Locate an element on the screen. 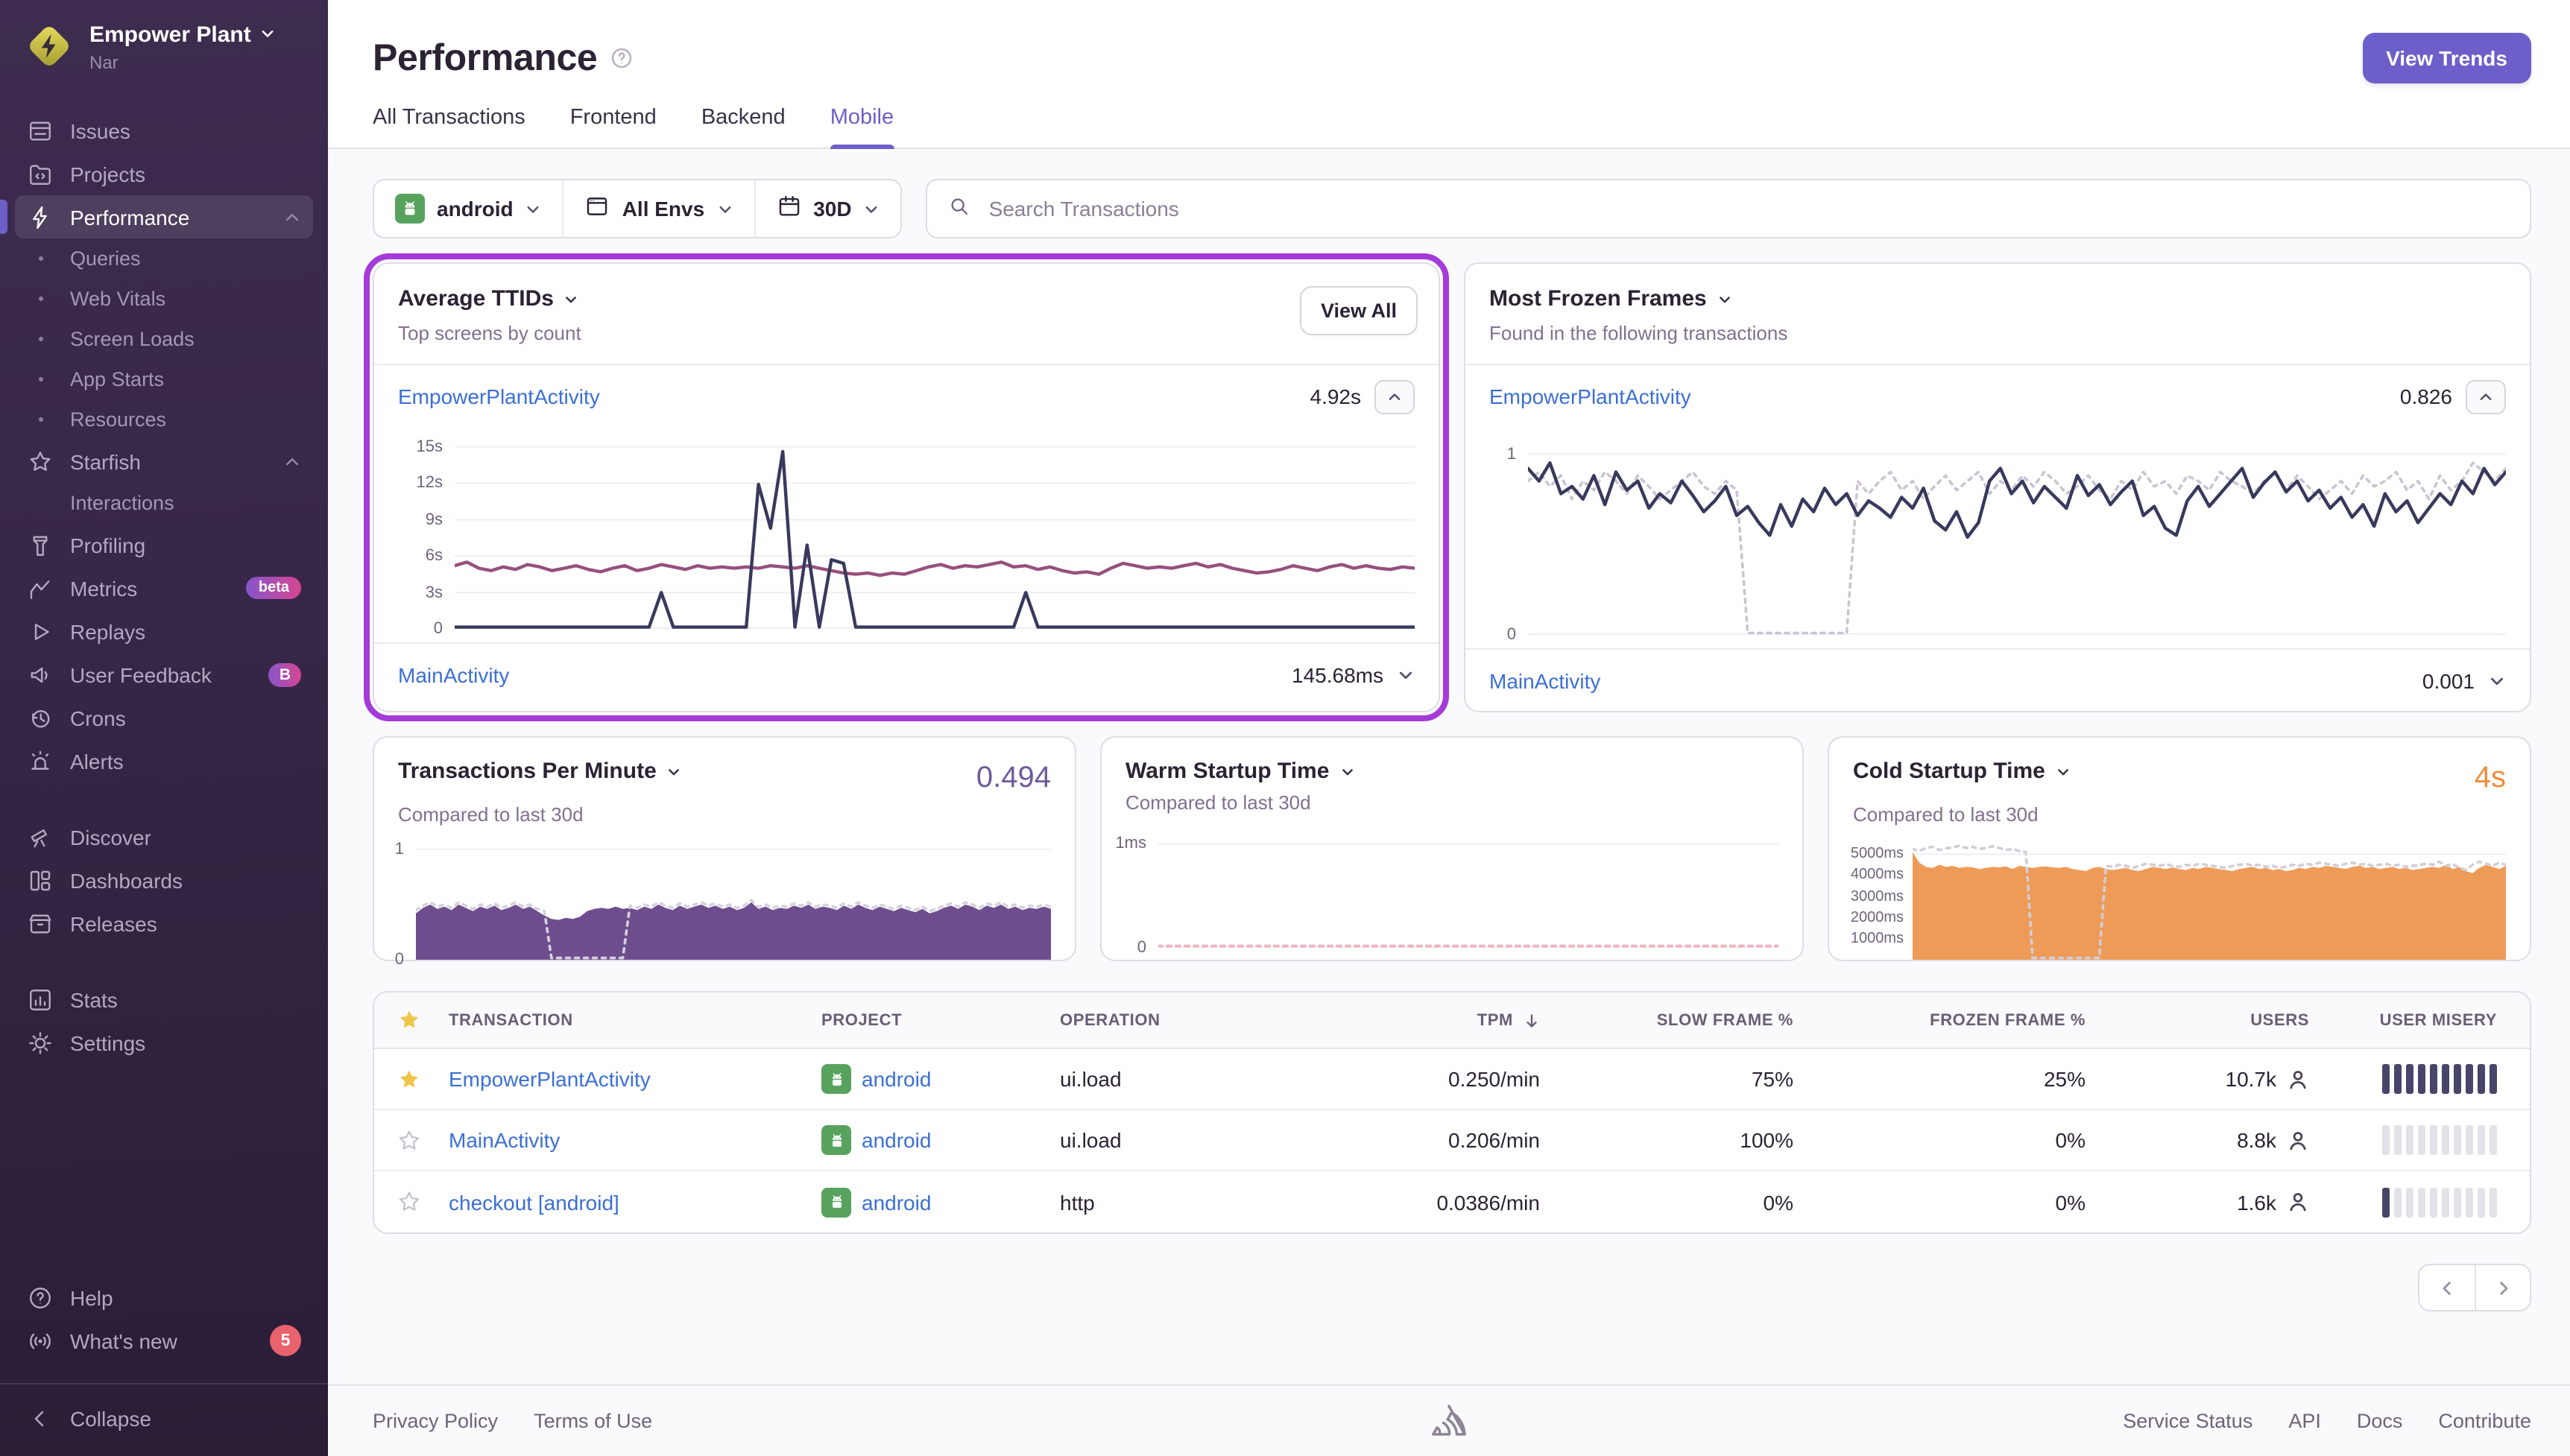  column-header-label: FROZEN FRAME % is located at coordinates (2008, 1020).